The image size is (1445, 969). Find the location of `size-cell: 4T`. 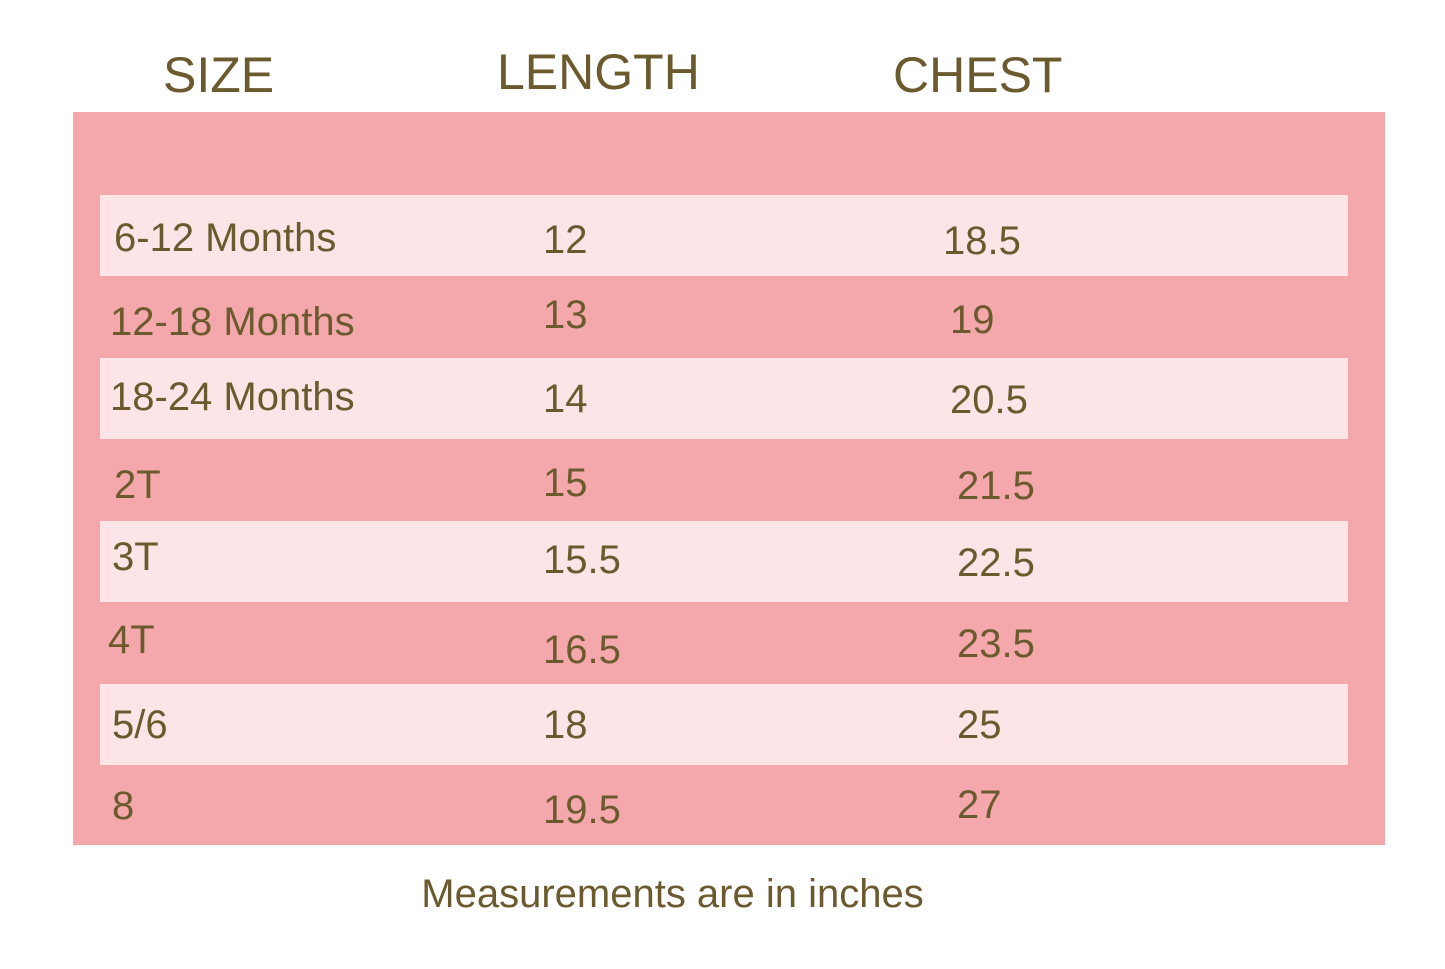

size-cell: 4T is located at coordinates (131, 640).